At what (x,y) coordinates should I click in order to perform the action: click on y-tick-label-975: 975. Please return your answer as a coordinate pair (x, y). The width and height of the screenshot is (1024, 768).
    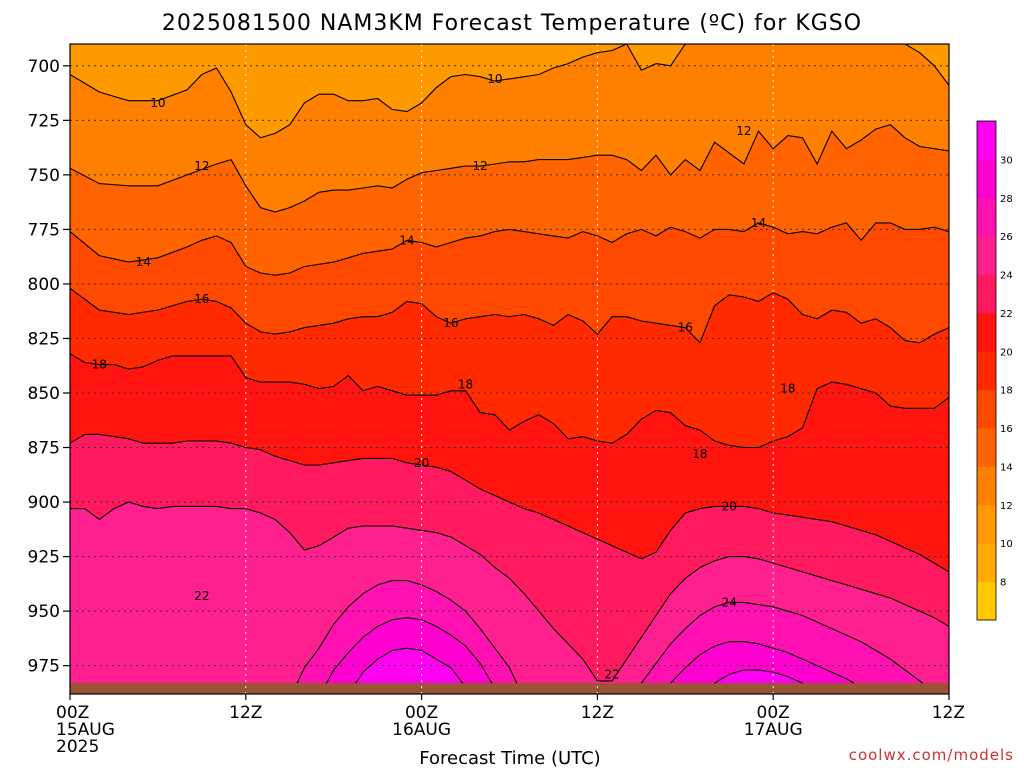
    Looking at the image, I should click on (44, 667).